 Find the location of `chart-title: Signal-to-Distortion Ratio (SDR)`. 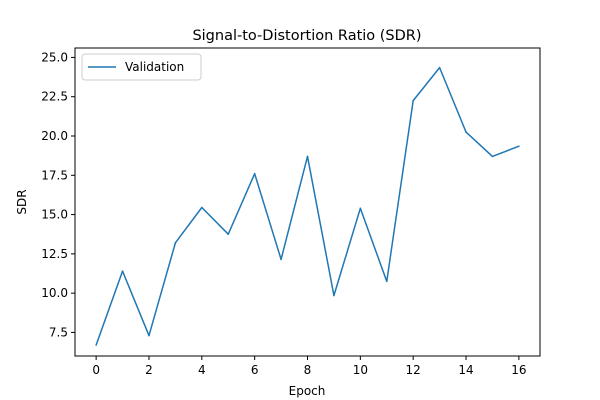

chart-title: Signal-to-Distortion Ratio (SDR) is located at coordinates (306, 36).